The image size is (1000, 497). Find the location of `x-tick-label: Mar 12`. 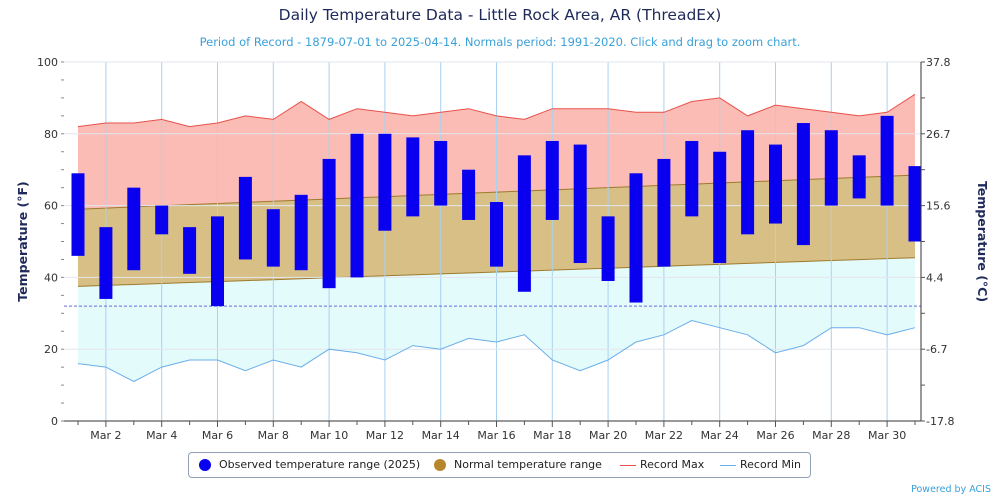

x-tick-label: Mar 12 is located at coordinates (385, 435).